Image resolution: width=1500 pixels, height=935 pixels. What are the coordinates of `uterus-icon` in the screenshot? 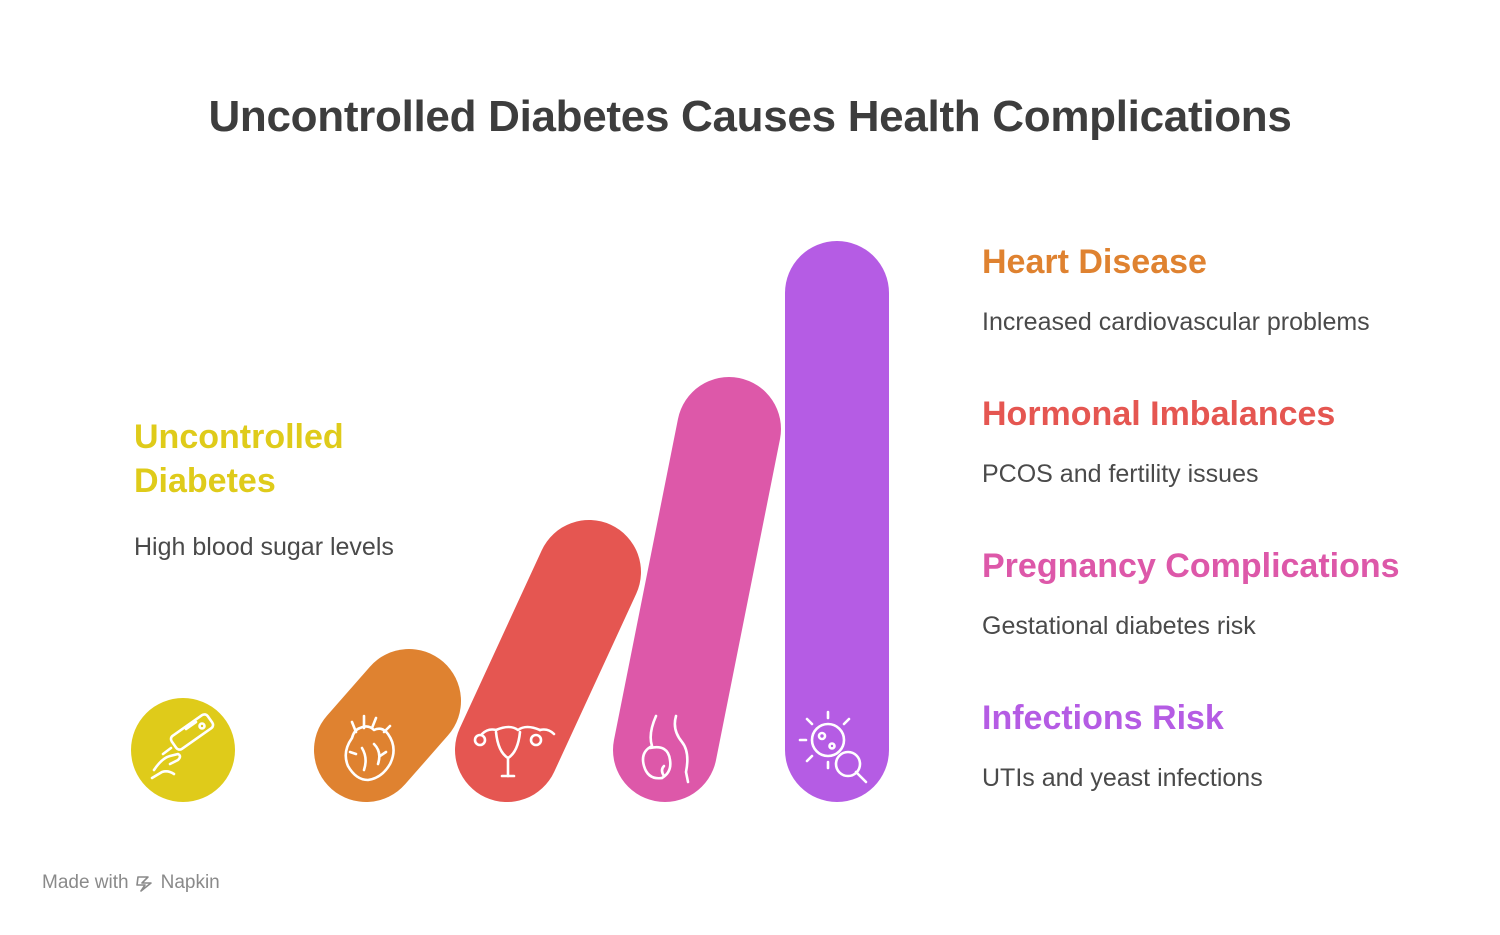 It's located at (514, 751).